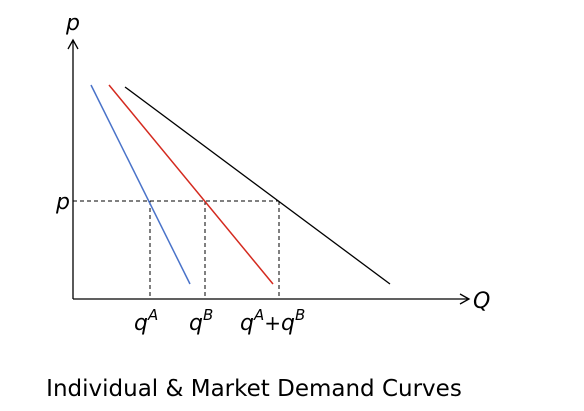  I want to click on figure-caption: Individual & Market Demand Curves, so click(254, 389).